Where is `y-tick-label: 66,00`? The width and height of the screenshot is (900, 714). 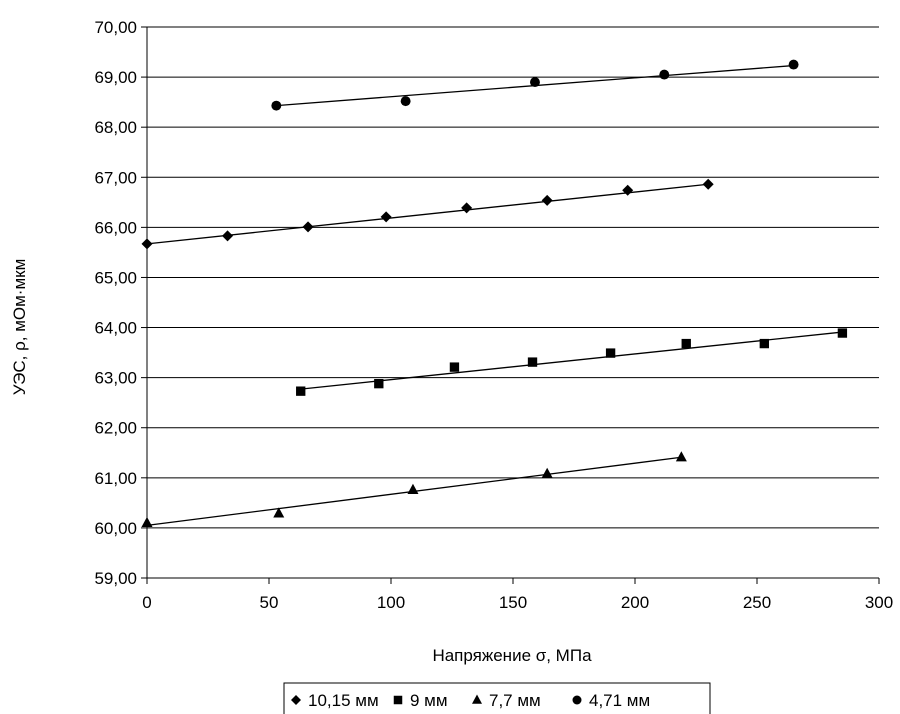 y-tick-label: 66,00 is located at coordinates (115, 227).